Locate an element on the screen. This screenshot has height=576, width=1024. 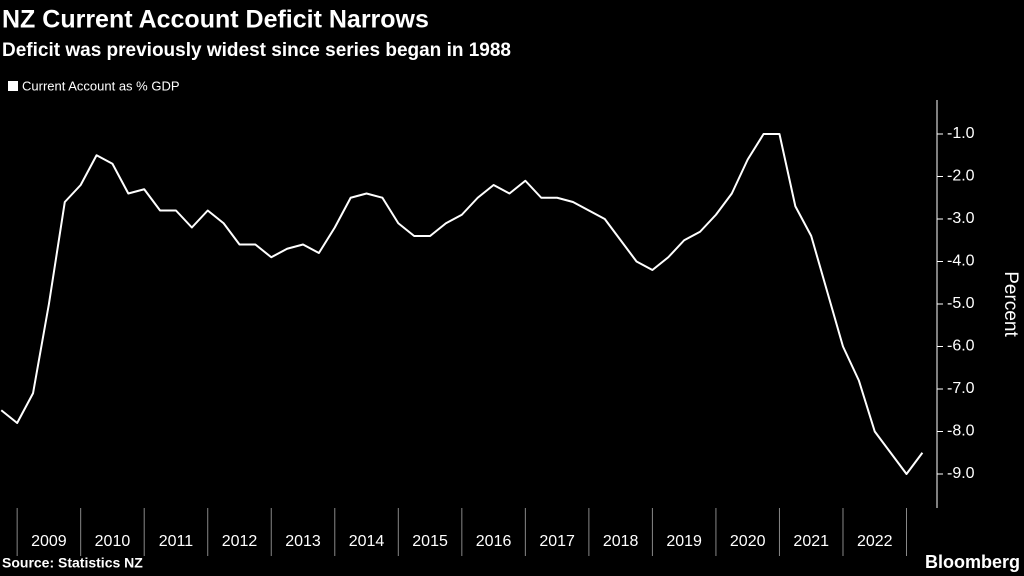
x-tick-label: 2021 is located at coordinates (811, 541).